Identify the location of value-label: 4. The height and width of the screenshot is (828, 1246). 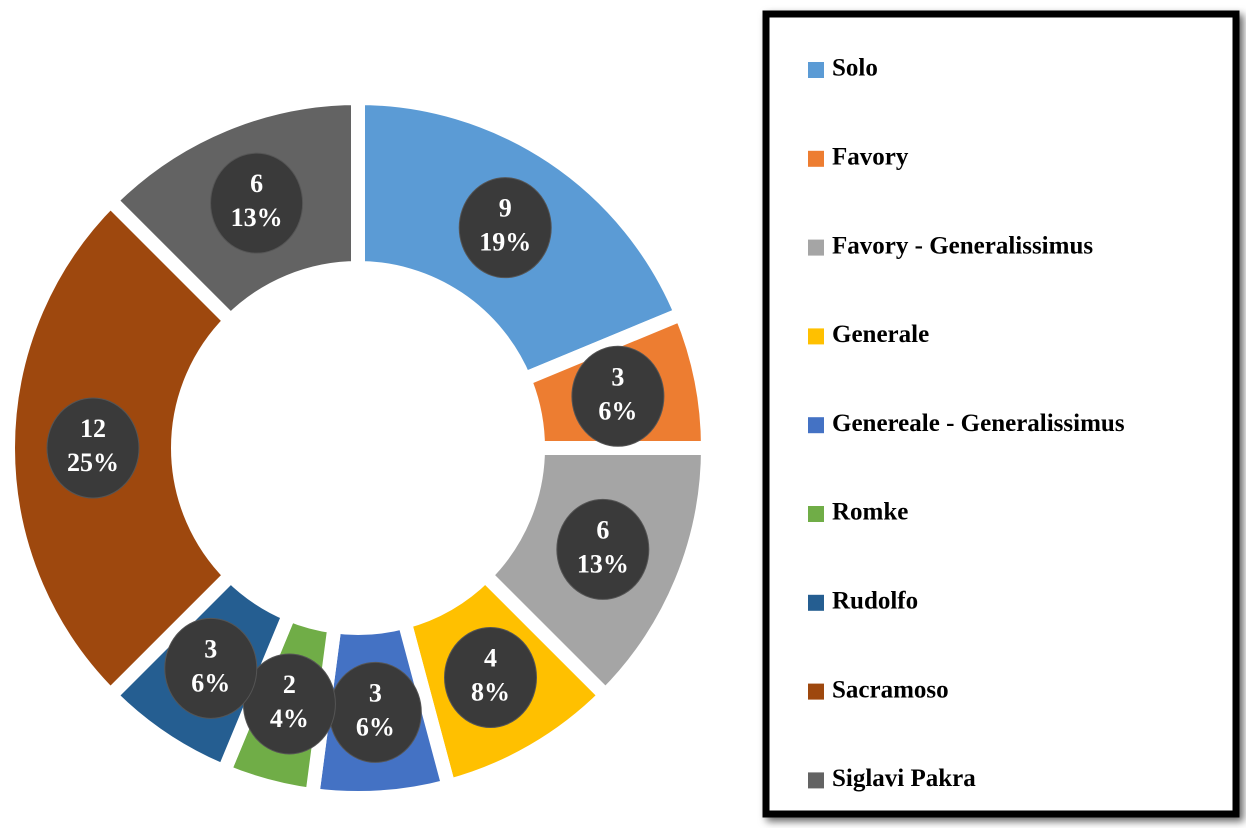
(490, 657).